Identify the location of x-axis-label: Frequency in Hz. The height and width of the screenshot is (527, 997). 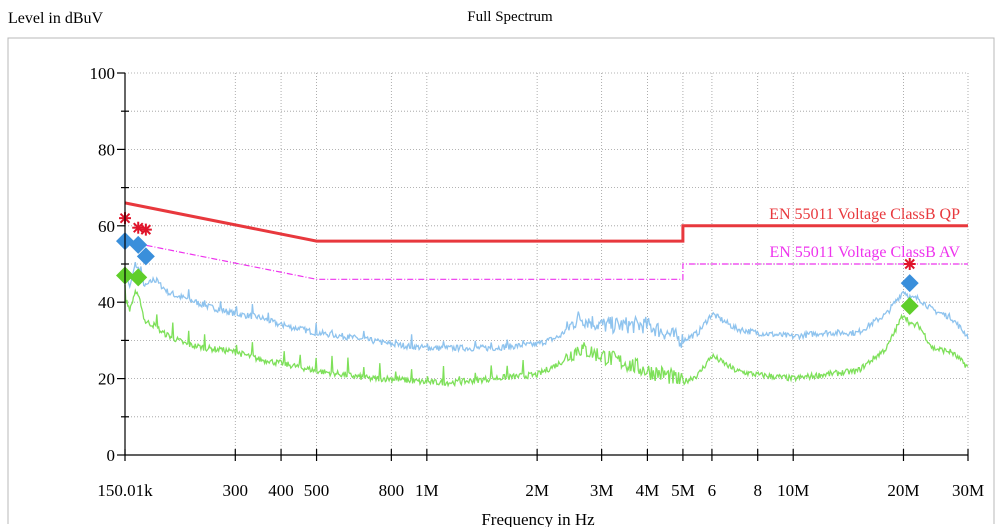
(538, 518).